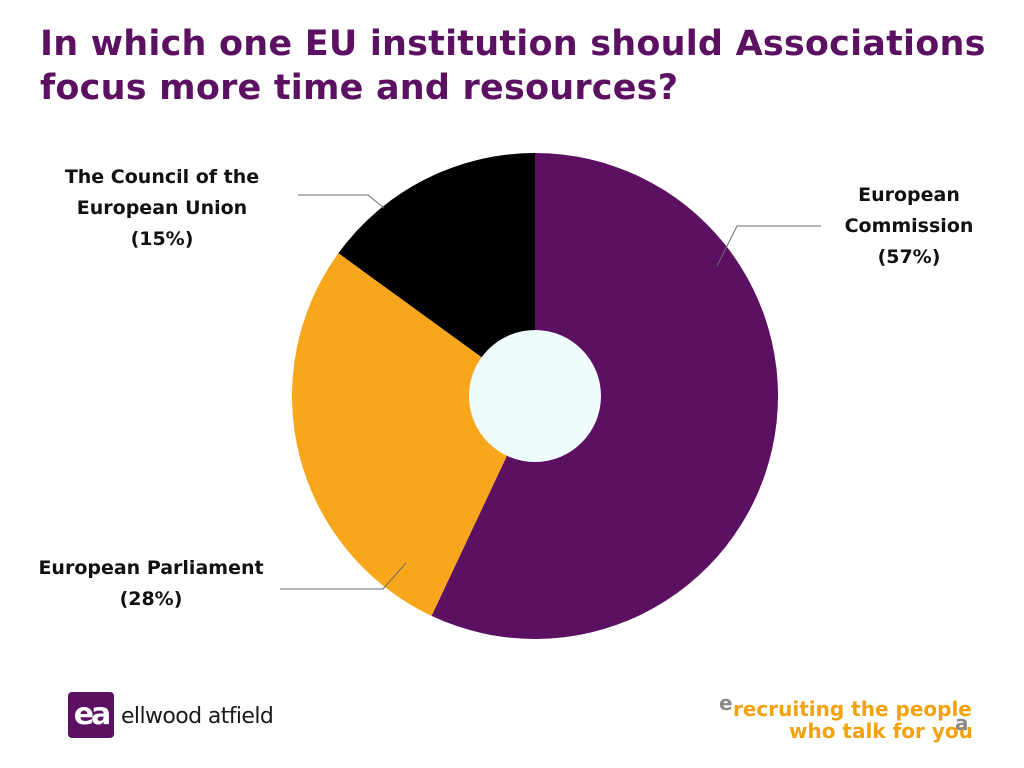 This screenshot has width=1024, height=768. I want to click on donut-center-hole, so click(535, 396).